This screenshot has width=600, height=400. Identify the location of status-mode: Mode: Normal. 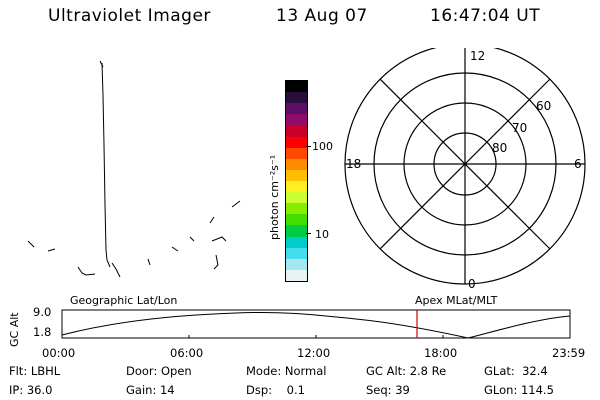
(286, 371).